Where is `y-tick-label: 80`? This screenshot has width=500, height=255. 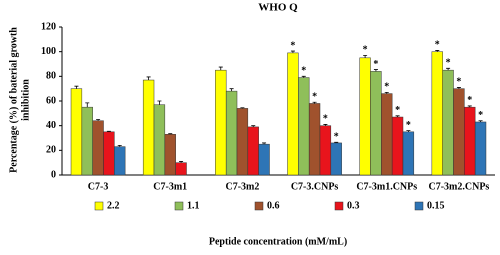
y-tick-label: 80 is located at coordinates (51, 76).